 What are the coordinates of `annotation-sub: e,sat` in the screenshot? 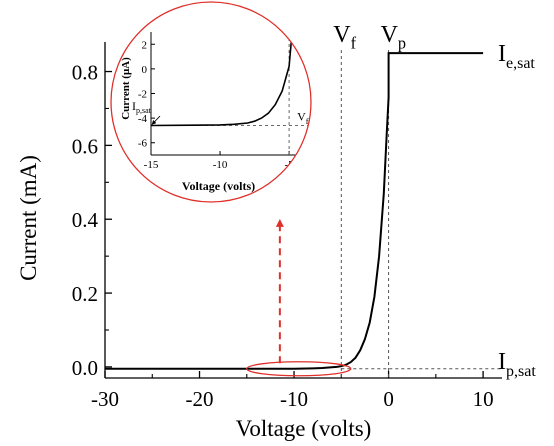 It's located at (520, 63).